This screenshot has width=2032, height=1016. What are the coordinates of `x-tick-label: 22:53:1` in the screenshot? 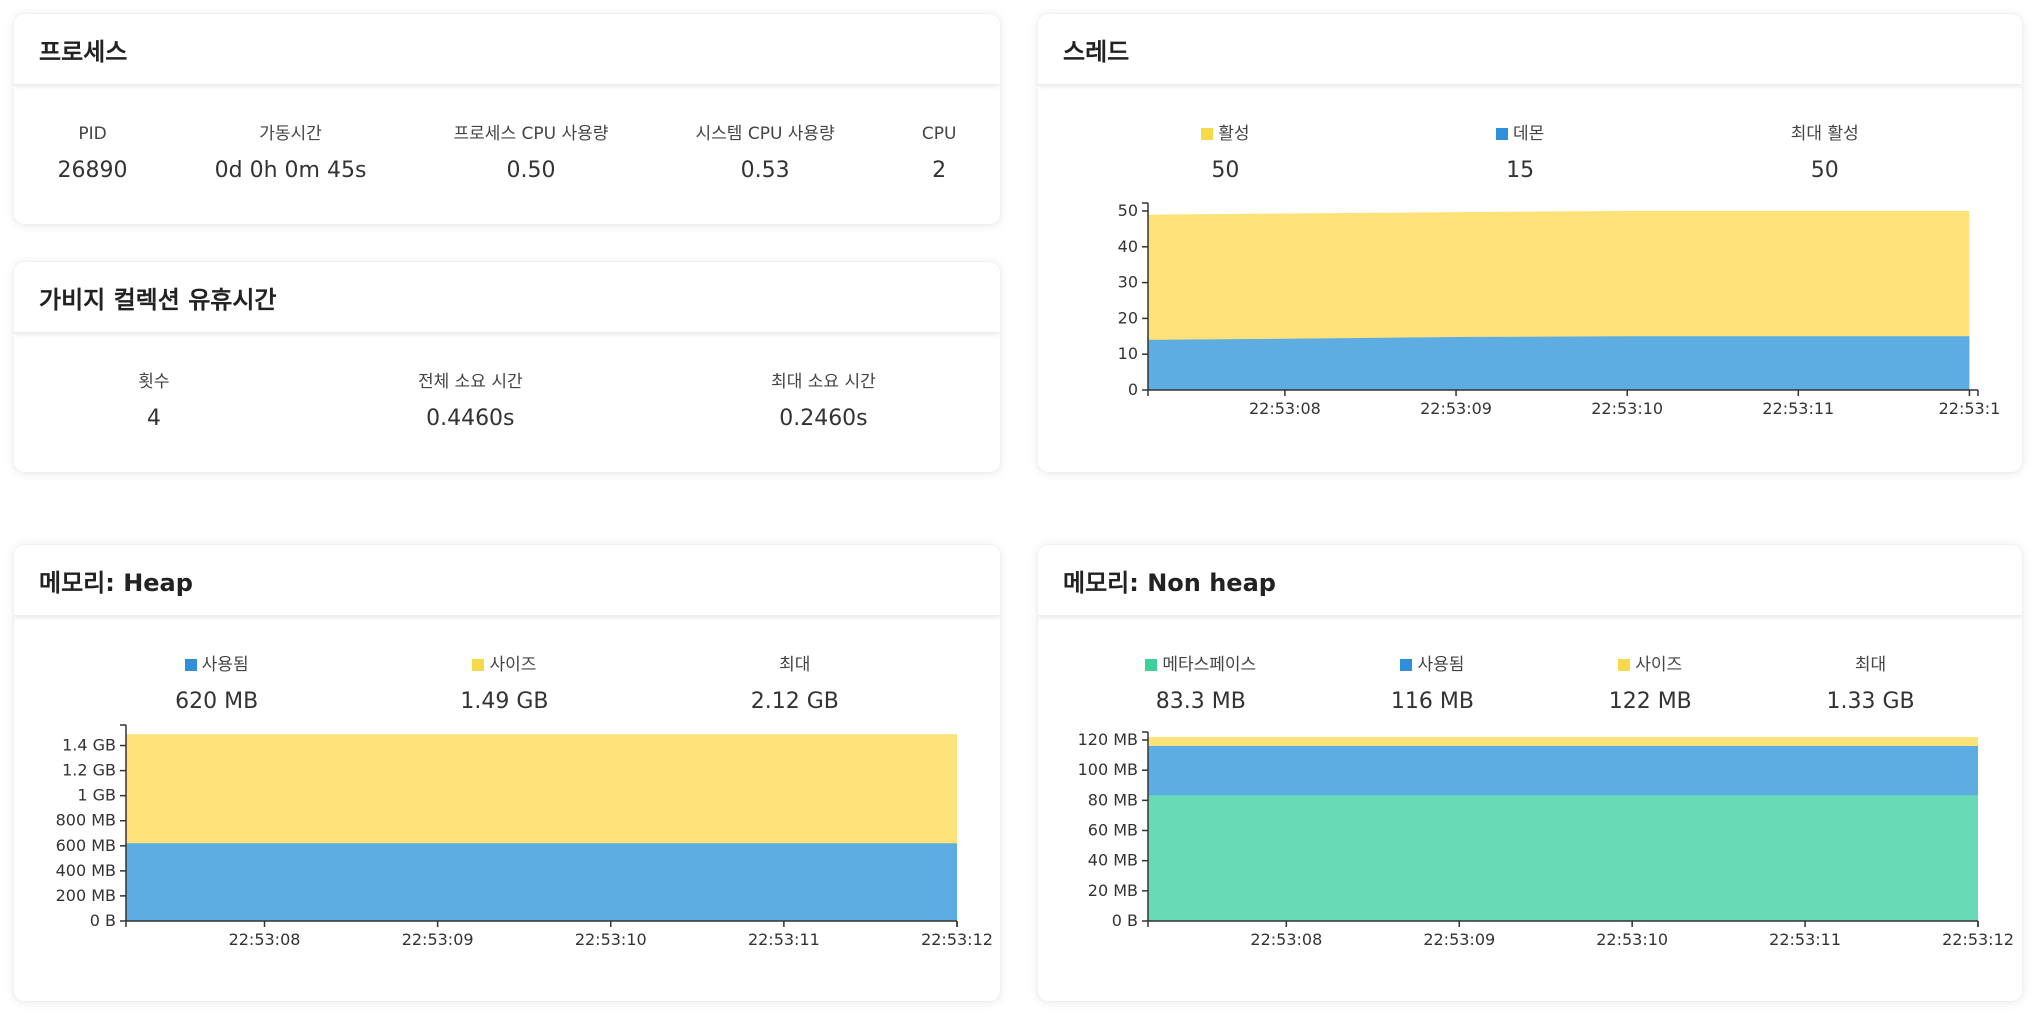 It's located at (1970, 408).